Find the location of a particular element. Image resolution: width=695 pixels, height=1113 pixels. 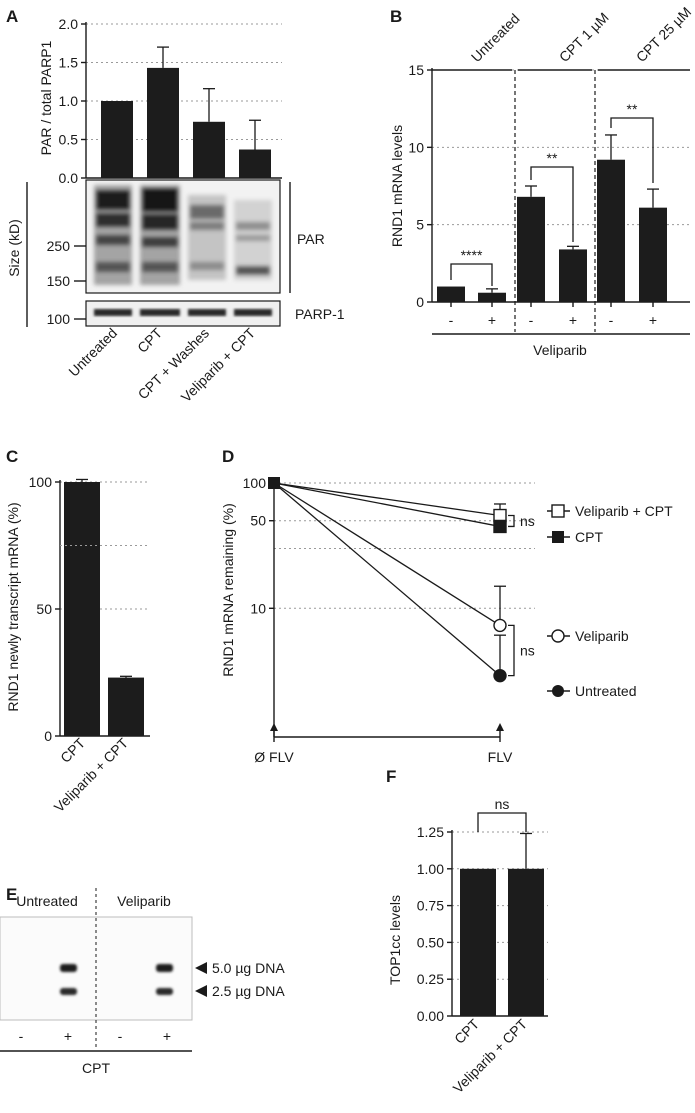

e-arrow-2-5ug is located at coordinates (201, 991).